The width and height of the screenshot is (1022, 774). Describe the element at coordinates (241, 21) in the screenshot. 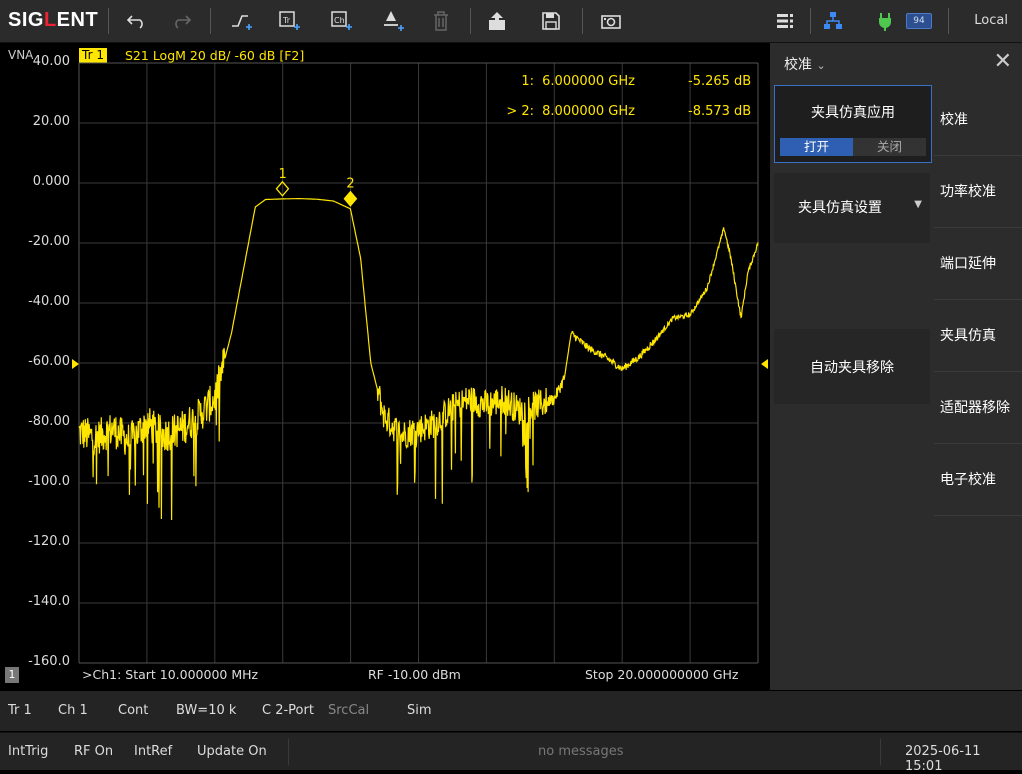

I see `add-trace-icon` at that location.